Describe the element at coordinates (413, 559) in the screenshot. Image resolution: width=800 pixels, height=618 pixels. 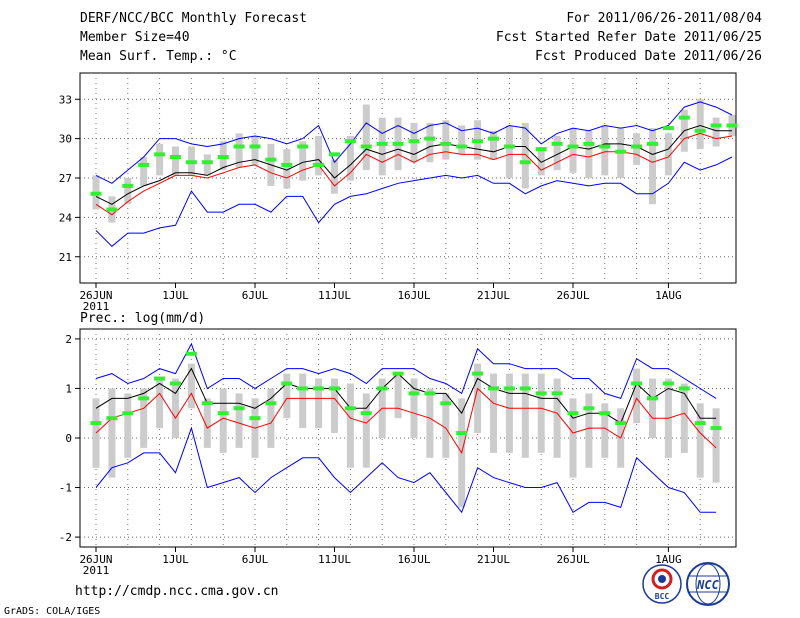
I see `x-tick-label: 16JUL` at that location.